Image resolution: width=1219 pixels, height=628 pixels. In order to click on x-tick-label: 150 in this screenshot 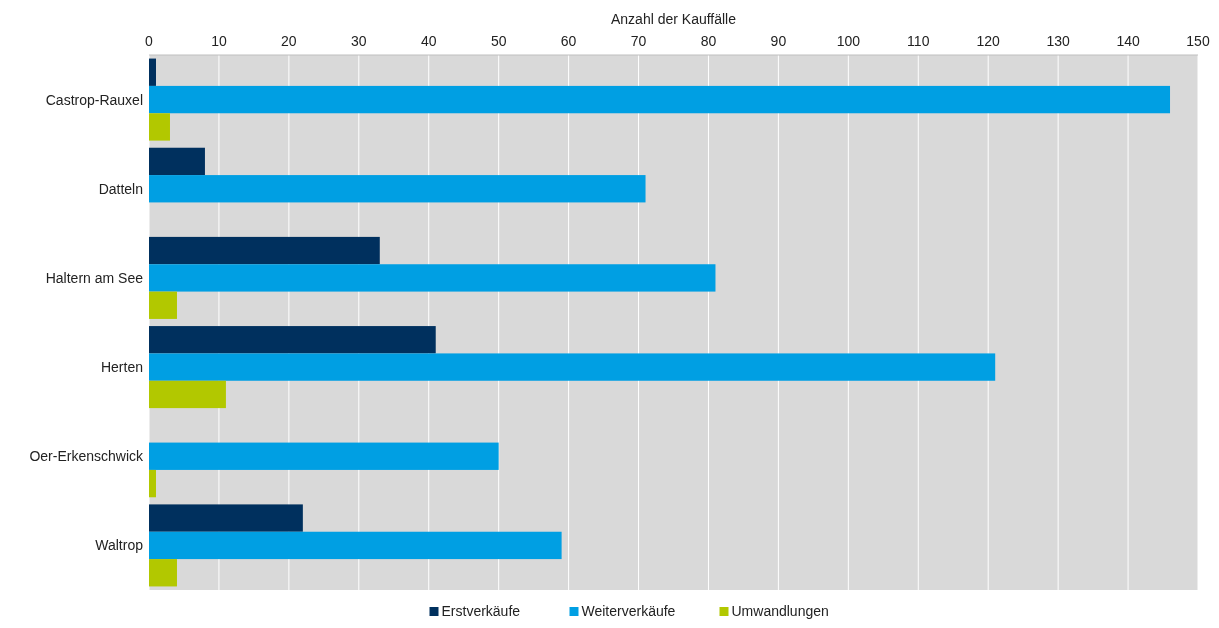, I will do `click(1198, 41)`.